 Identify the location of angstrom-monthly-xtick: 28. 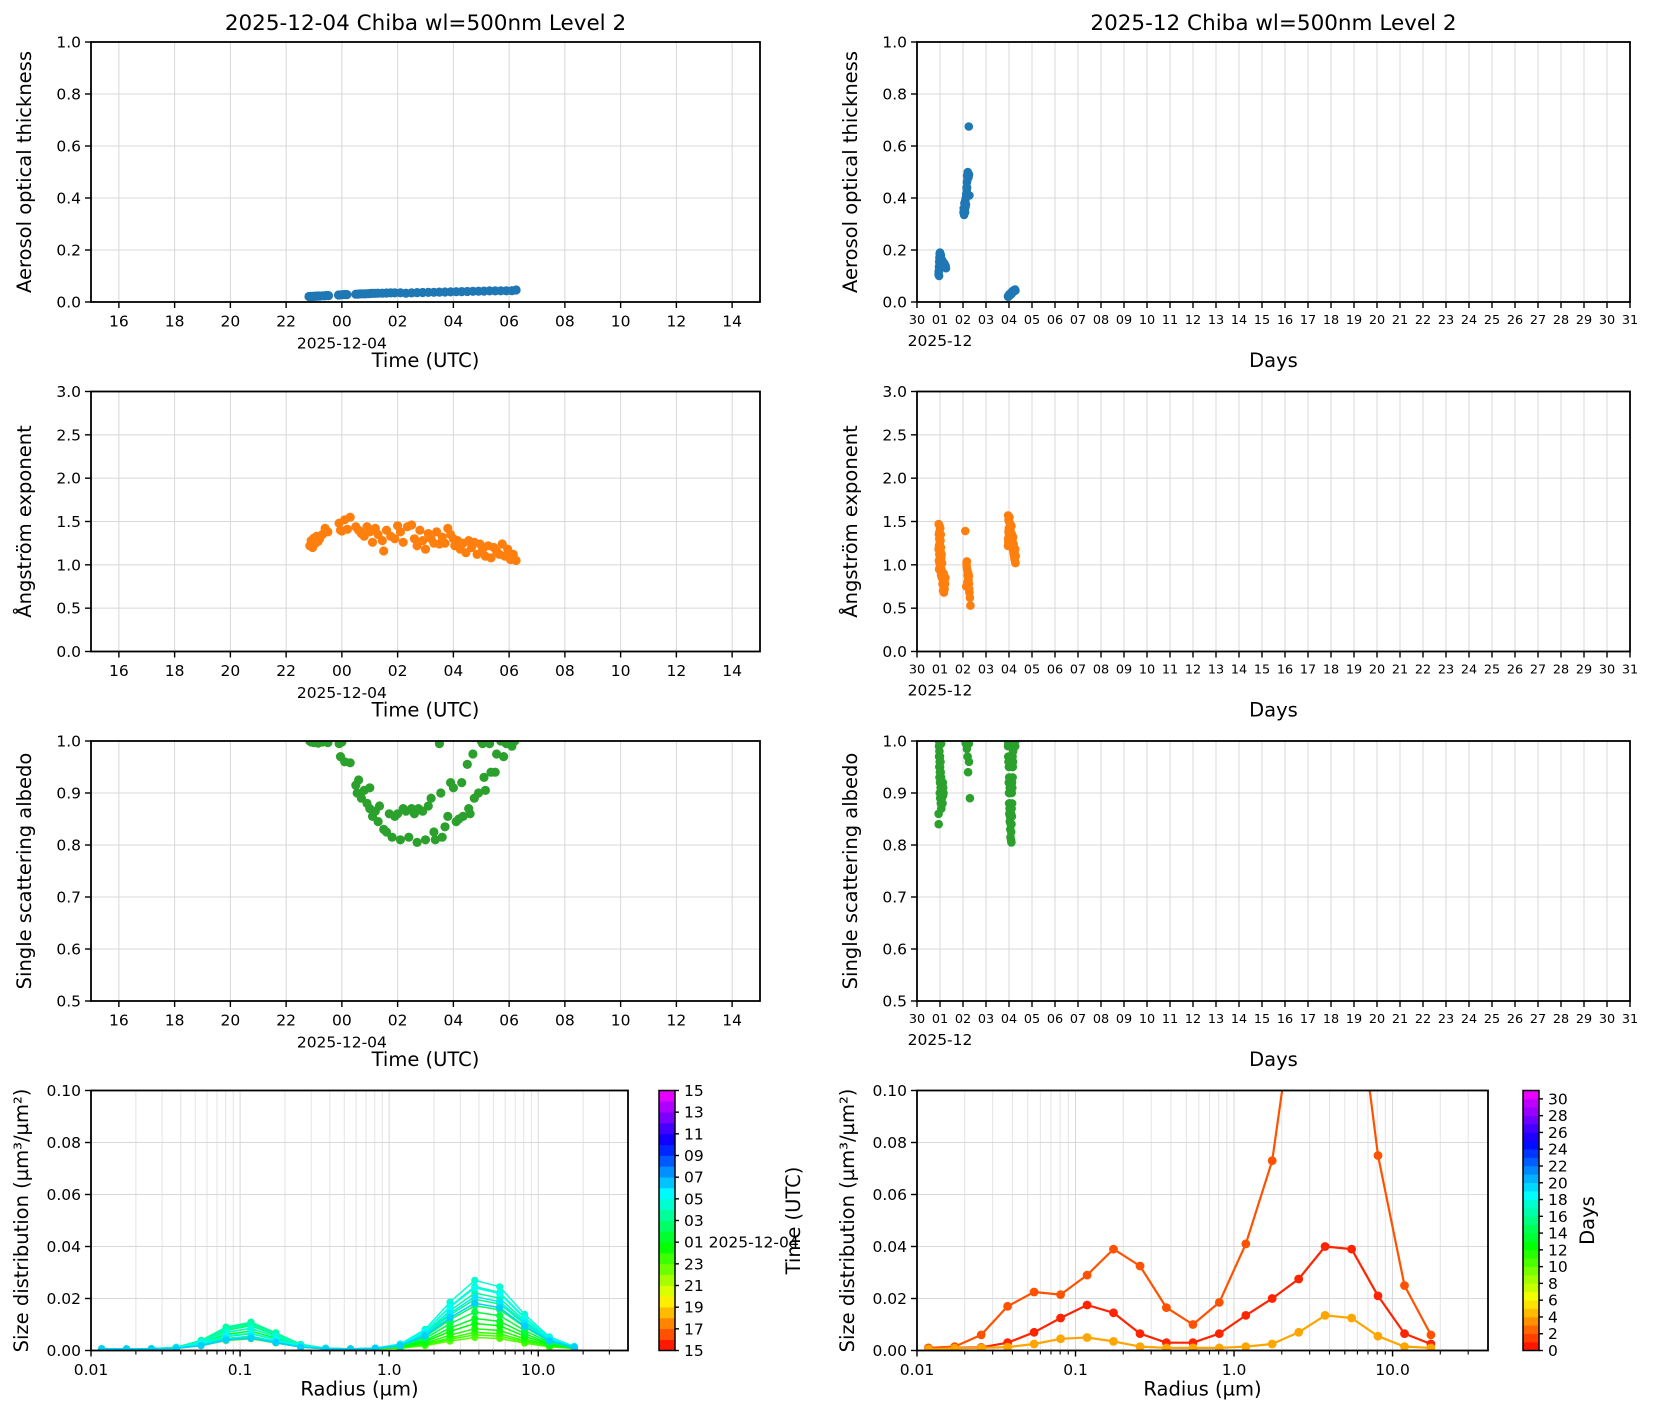
(1561, 669).